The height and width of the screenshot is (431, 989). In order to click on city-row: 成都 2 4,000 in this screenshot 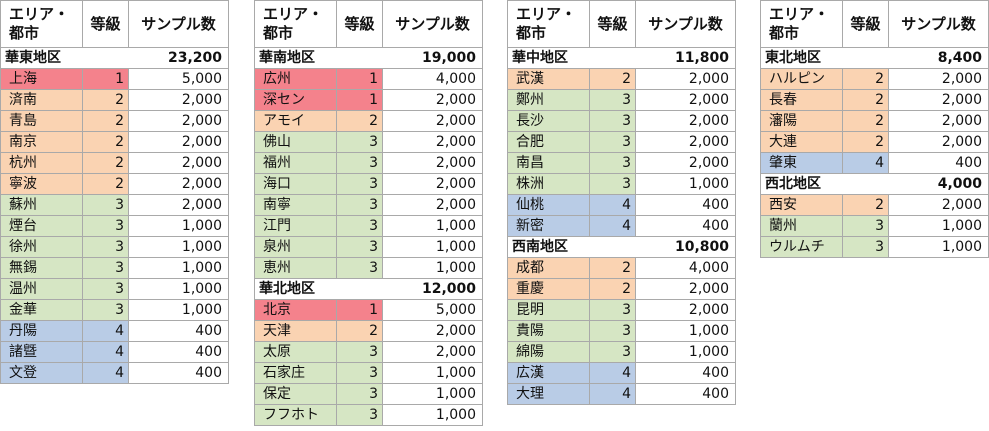, I will do `click(621, 268)`.